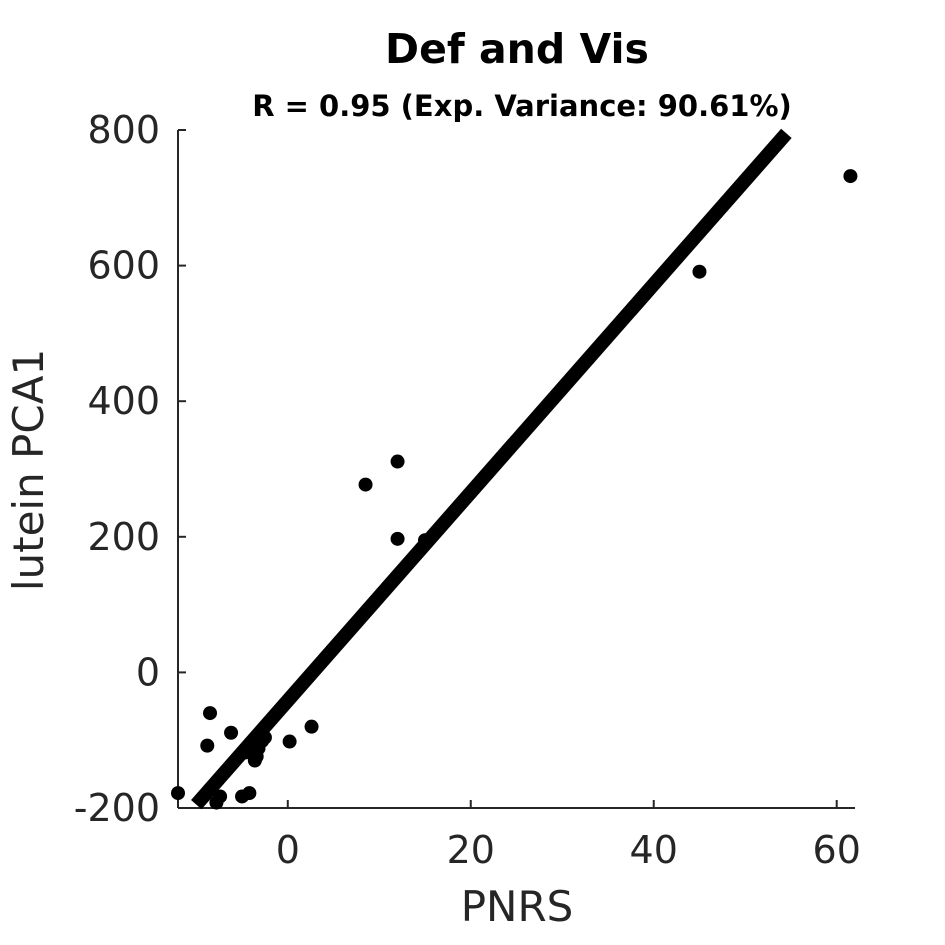  I want to click on x-tick-label: 0, so click(288, 850).